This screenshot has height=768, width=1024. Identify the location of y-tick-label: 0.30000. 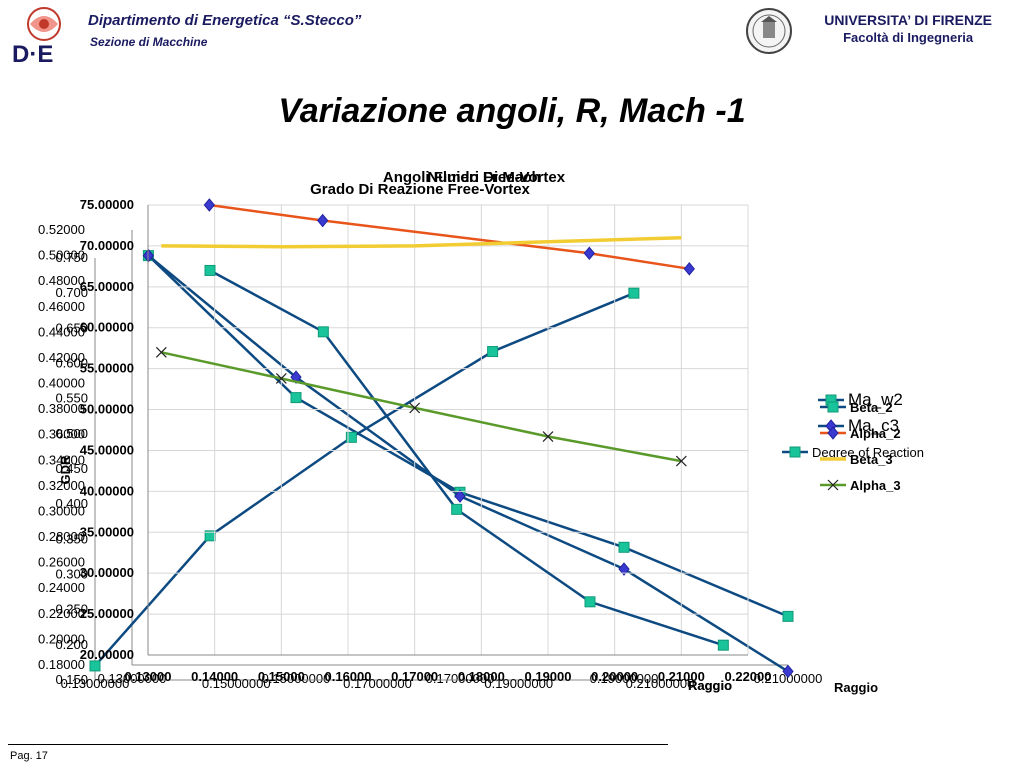
(61, 510).